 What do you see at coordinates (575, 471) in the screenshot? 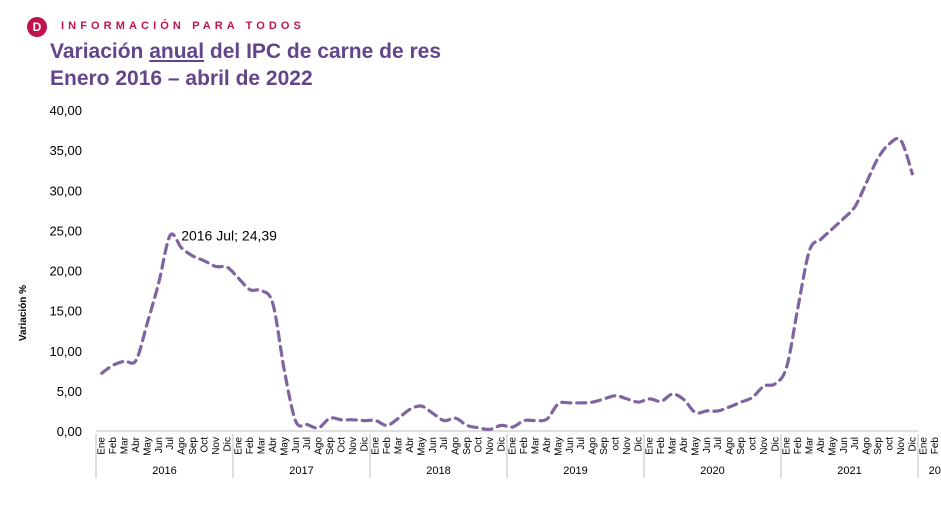
I see `year-label: 2019` at bounding box center [575, 471].